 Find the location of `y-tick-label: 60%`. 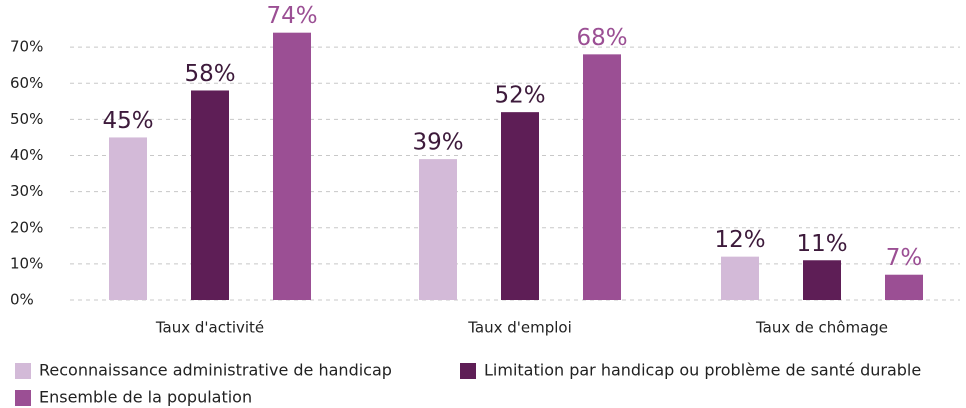

y-tick-label: 60% is located at coordinates (26, 83).